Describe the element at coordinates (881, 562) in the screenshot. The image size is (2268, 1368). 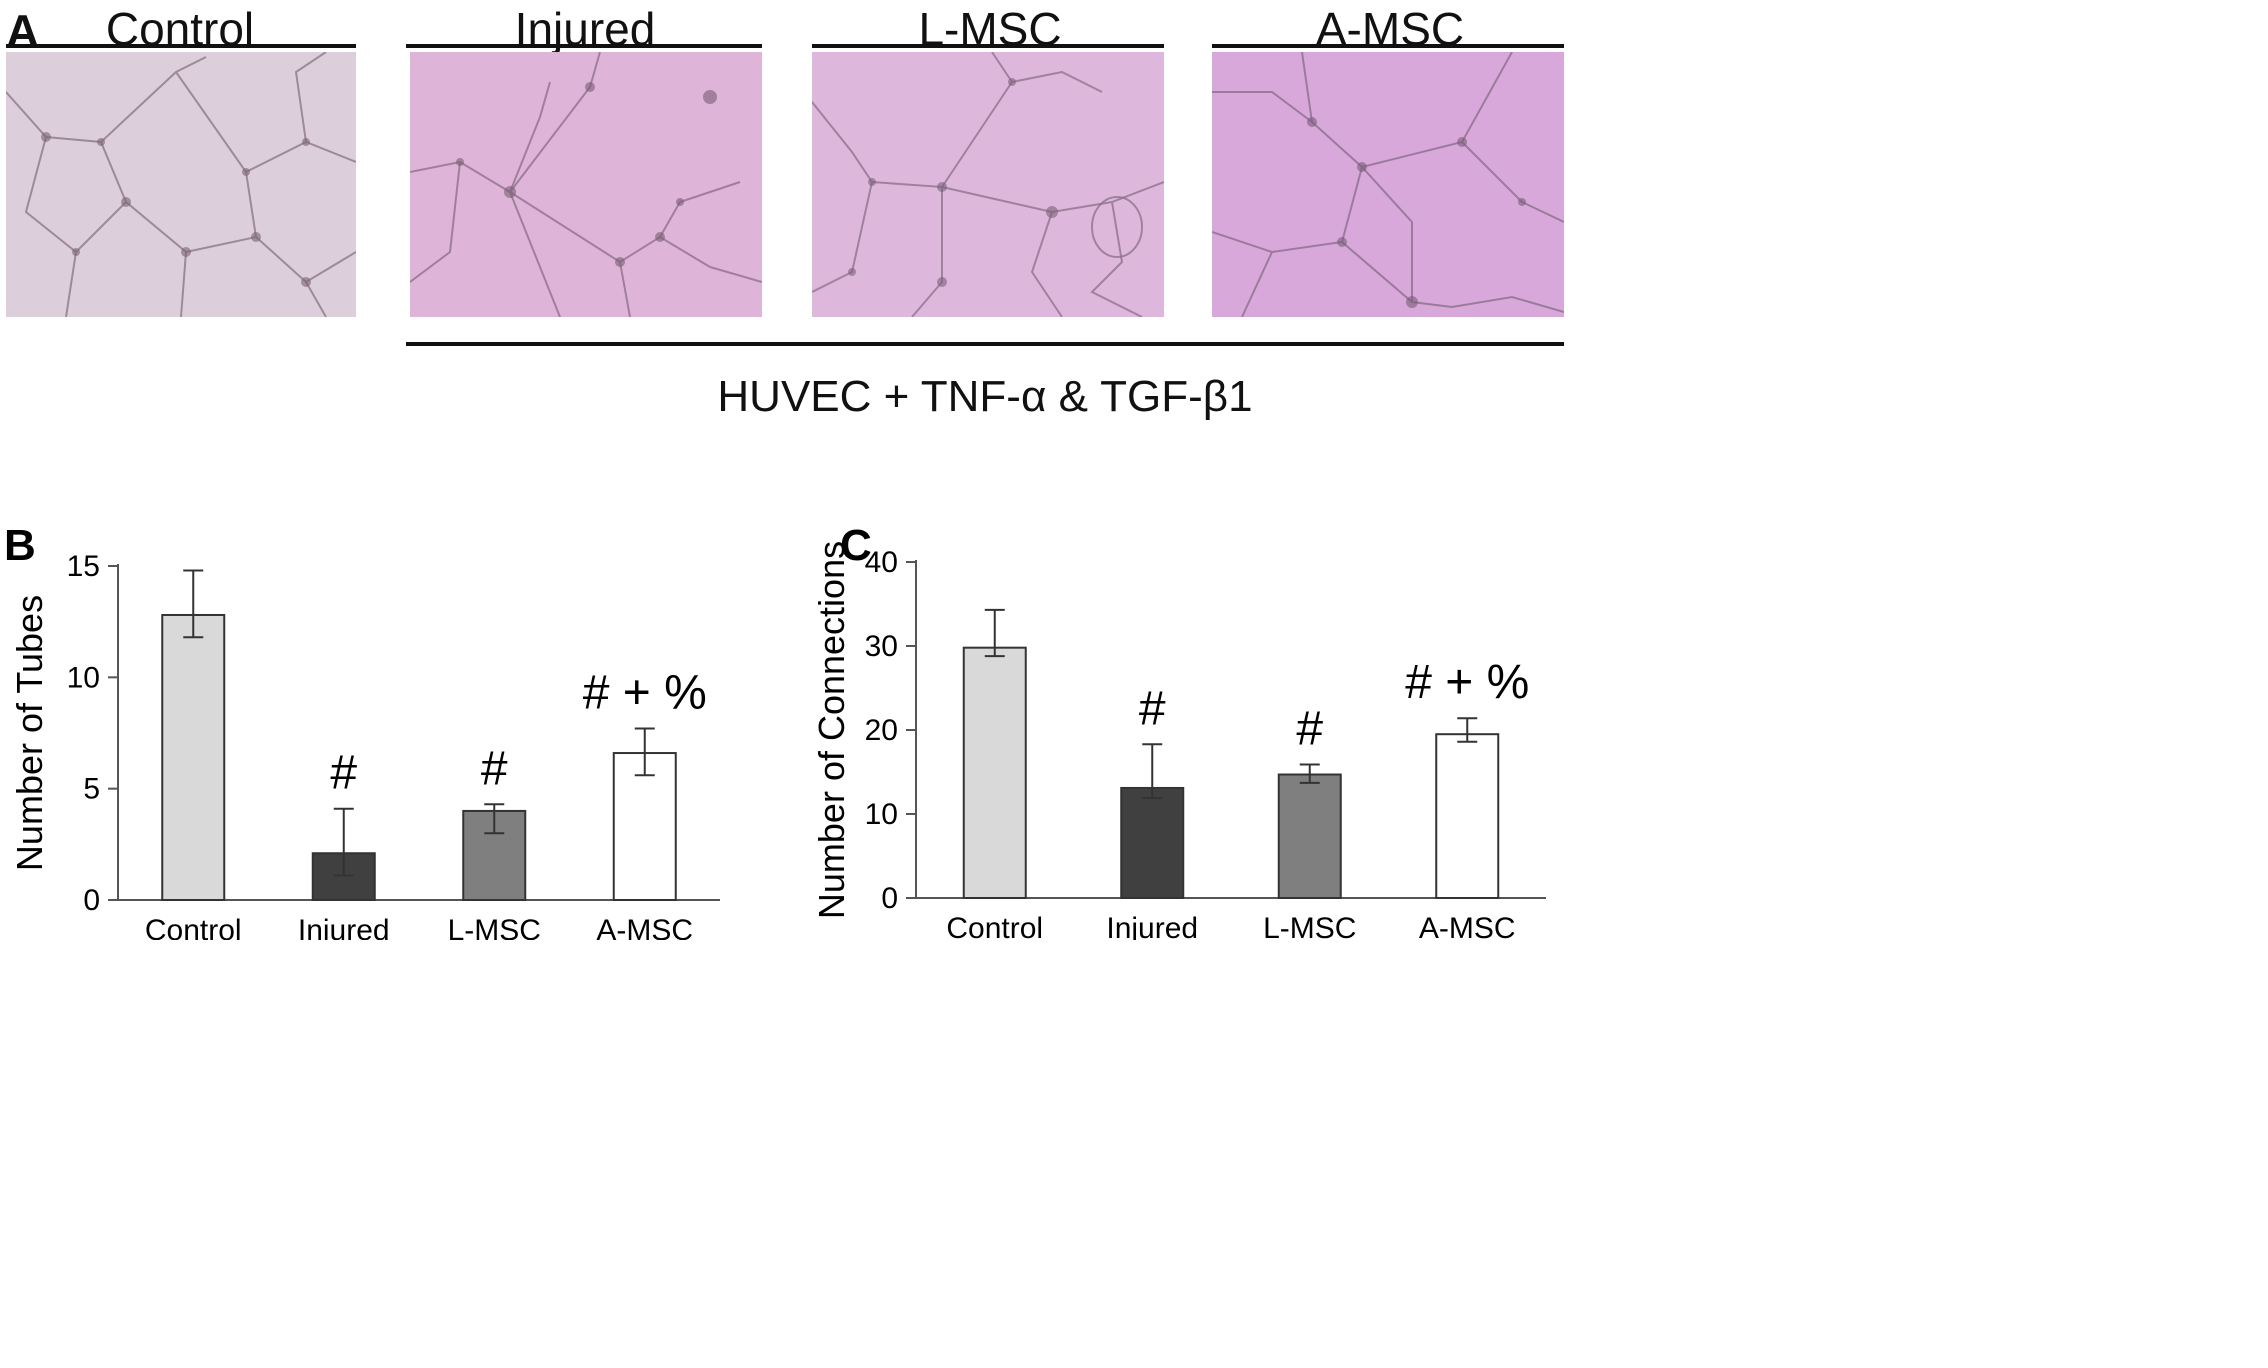
I see `y-tick-label: 40` at that location.